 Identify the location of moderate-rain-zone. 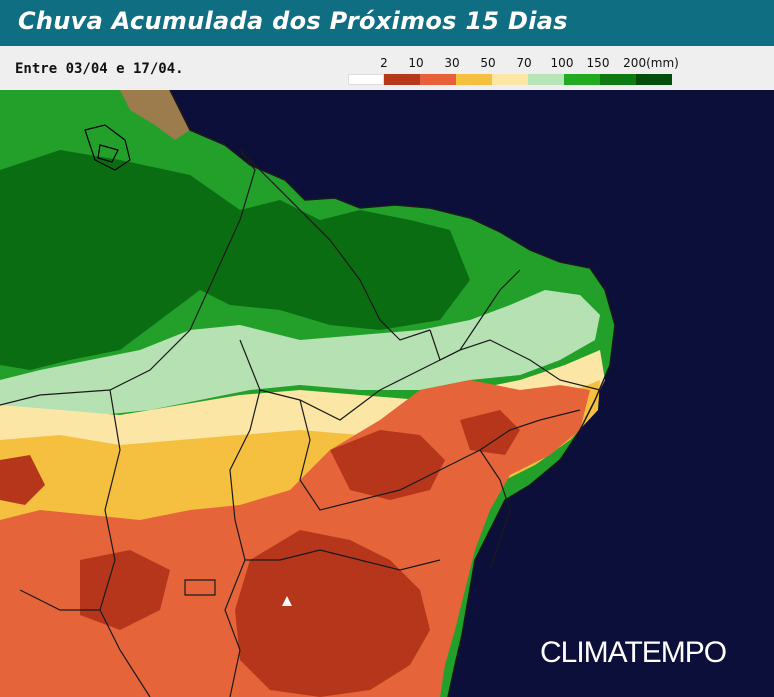
(300, 352).